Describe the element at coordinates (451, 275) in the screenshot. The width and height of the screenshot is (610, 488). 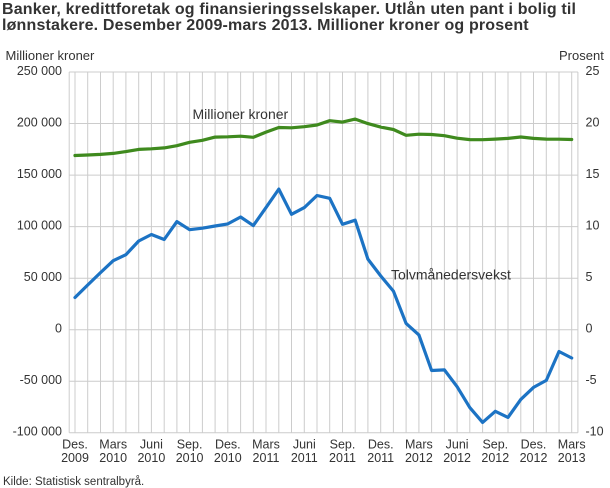
I see `svg-text: Tolvmånedersvekst` at that location.